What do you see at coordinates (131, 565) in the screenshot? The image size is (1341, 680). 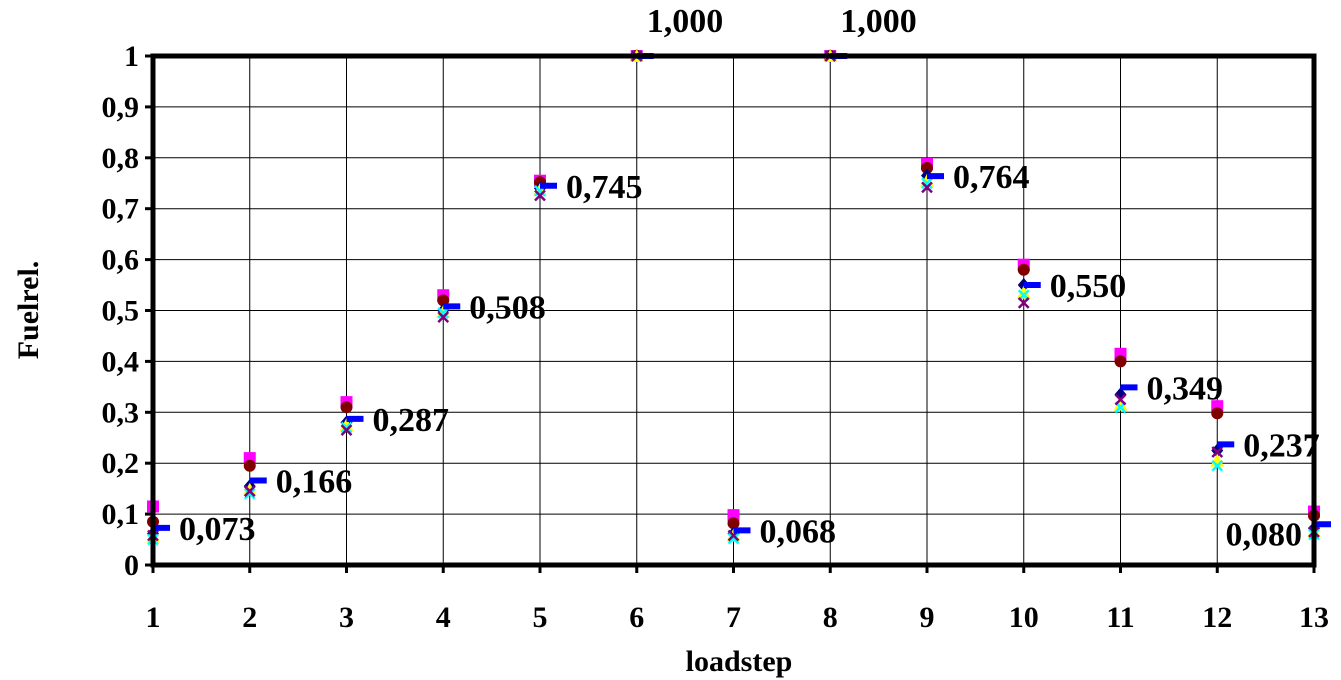 I see `y-tick-label: 0` at bounding box center [131, 565].